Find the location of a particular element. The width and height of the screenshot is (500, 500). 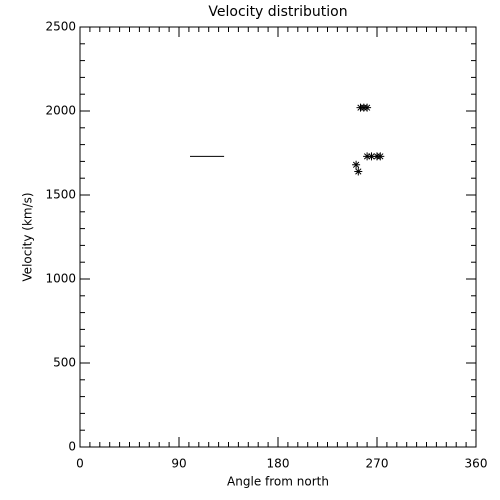

x-tick-label: 360 is located at coordinates (476, 464).